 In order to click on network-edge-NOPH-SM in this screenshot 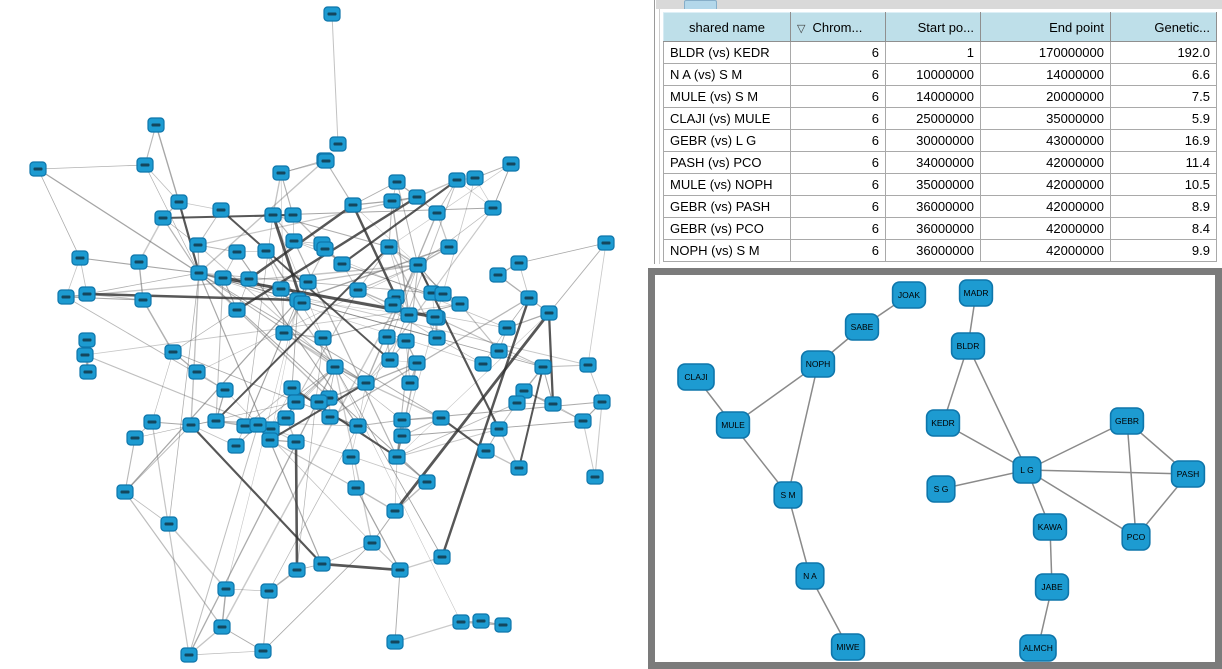, I will do `click(803, 429)`.